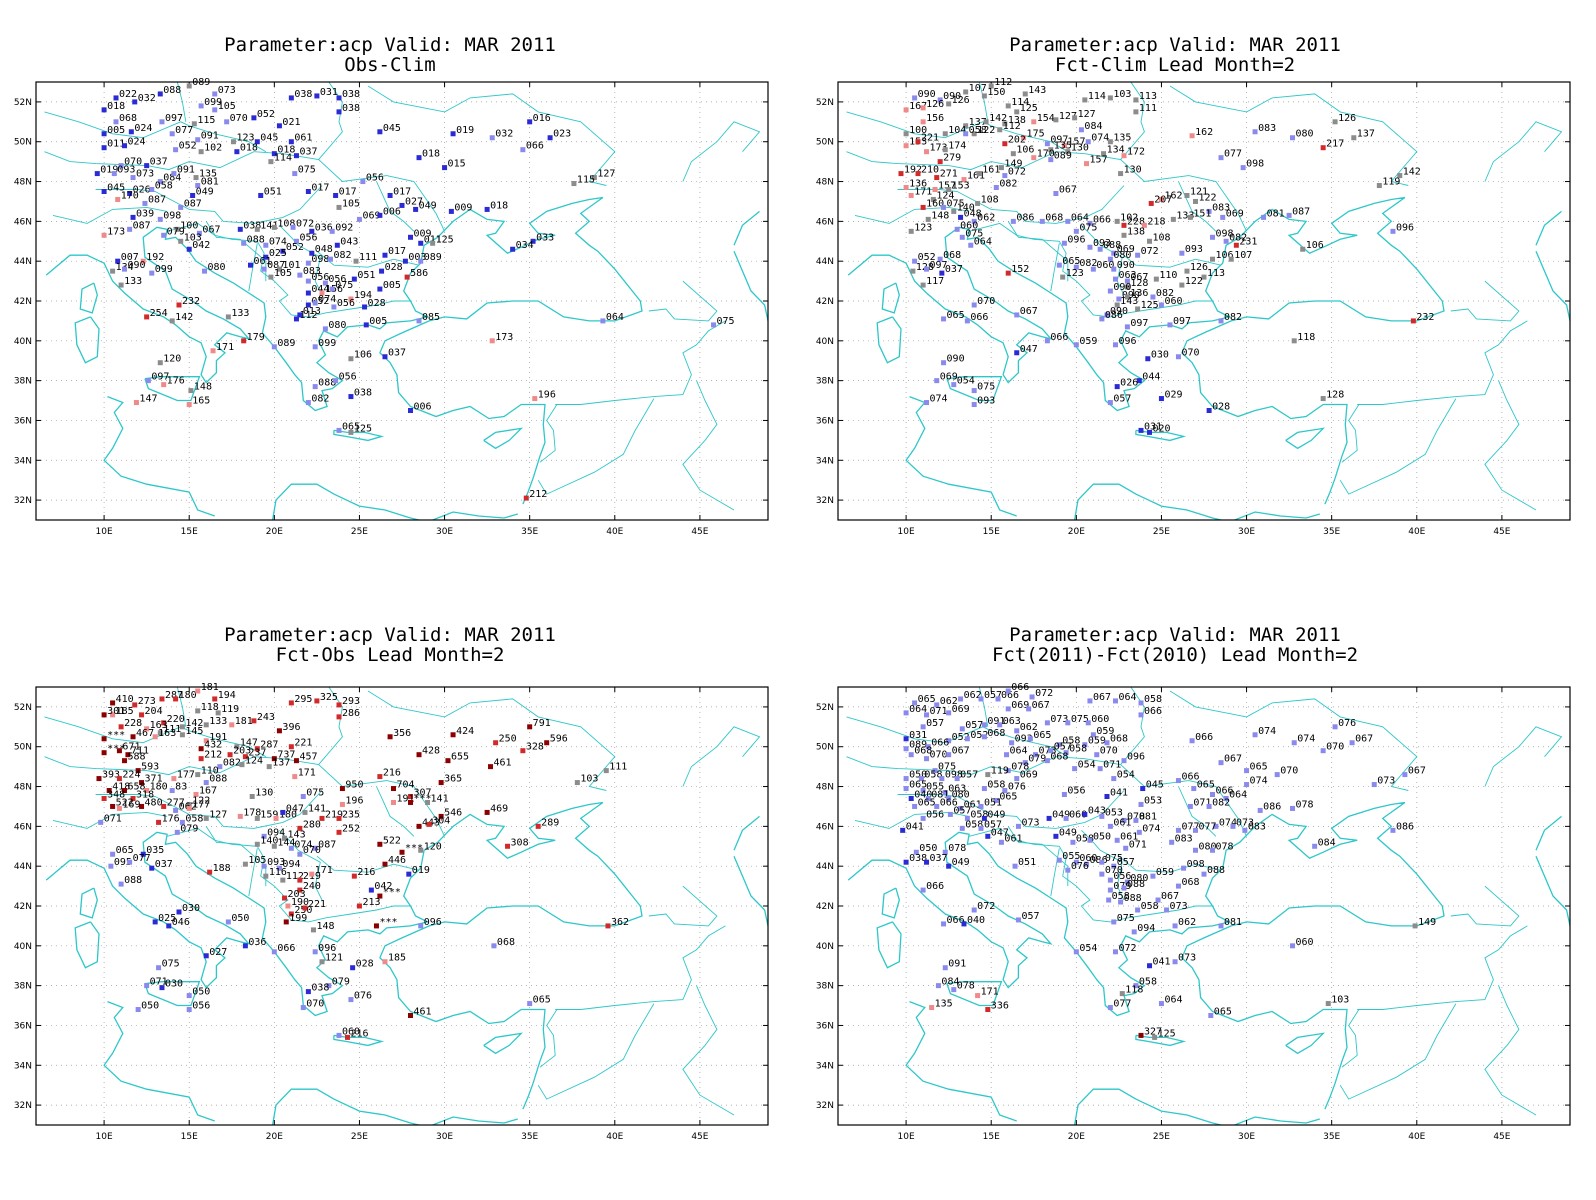 The image size is (1596, 1200). Describe the element at coordinates (958, 738) in the screenshot. I see `station-marker: 052` at that location.